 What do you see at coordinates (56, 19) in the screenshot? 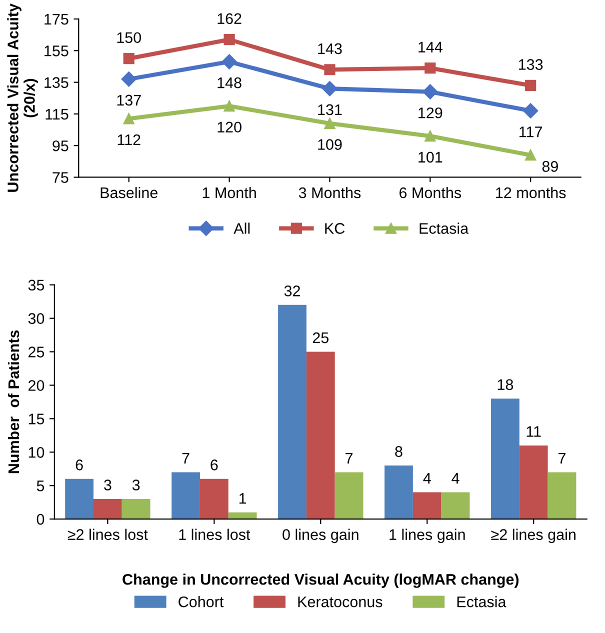
I see `y-tick-label: 175` at bounding box center [56, 19].